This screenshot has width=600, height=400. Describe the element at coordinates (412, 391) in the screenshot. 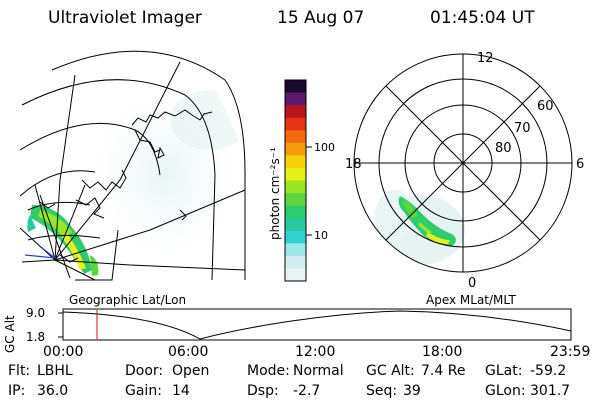

I see `status-seq-value: 39` at that location.